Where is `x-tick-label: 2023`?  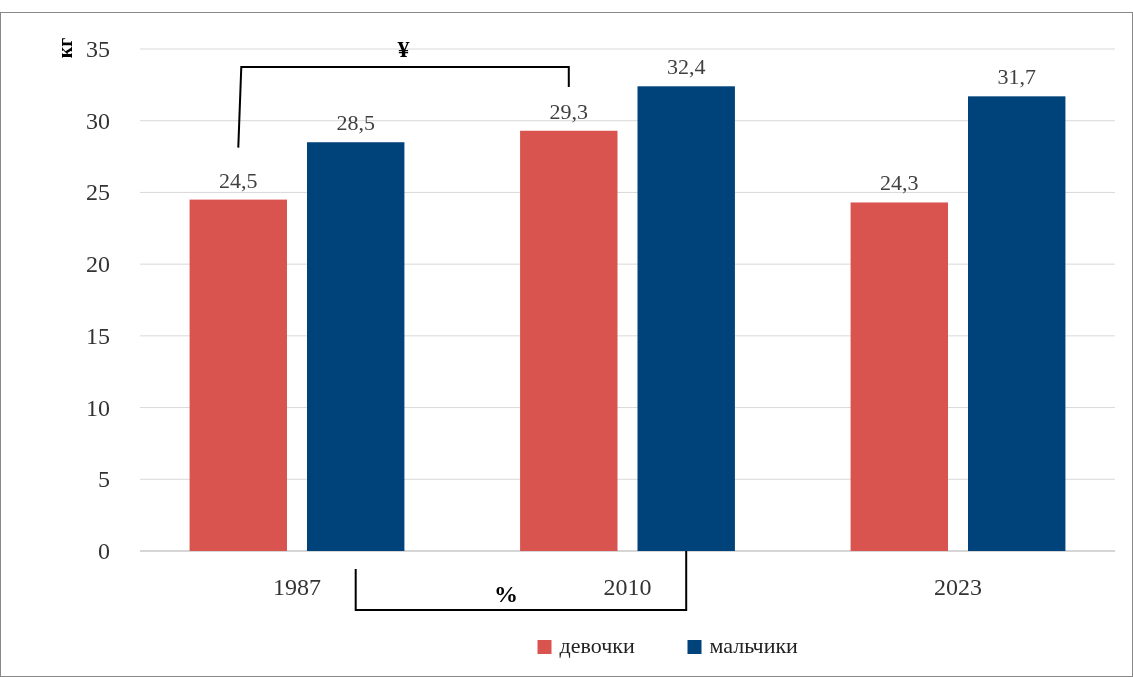 x-tick-label: 2023 is located at coordinates (958, 587).